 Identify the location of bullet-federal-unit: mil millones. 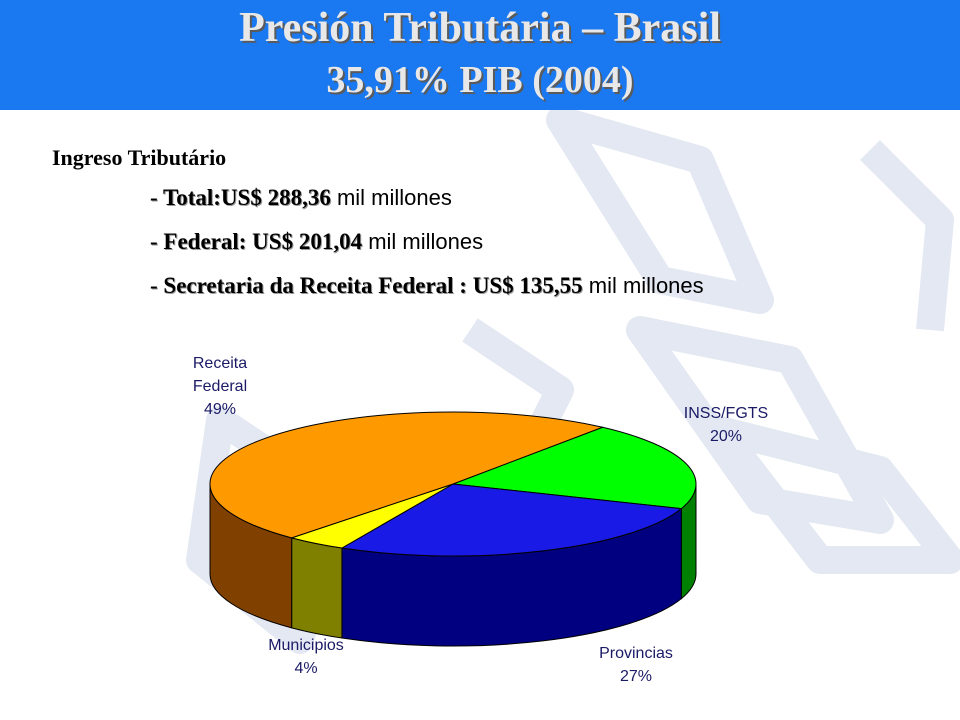
(423, 241).